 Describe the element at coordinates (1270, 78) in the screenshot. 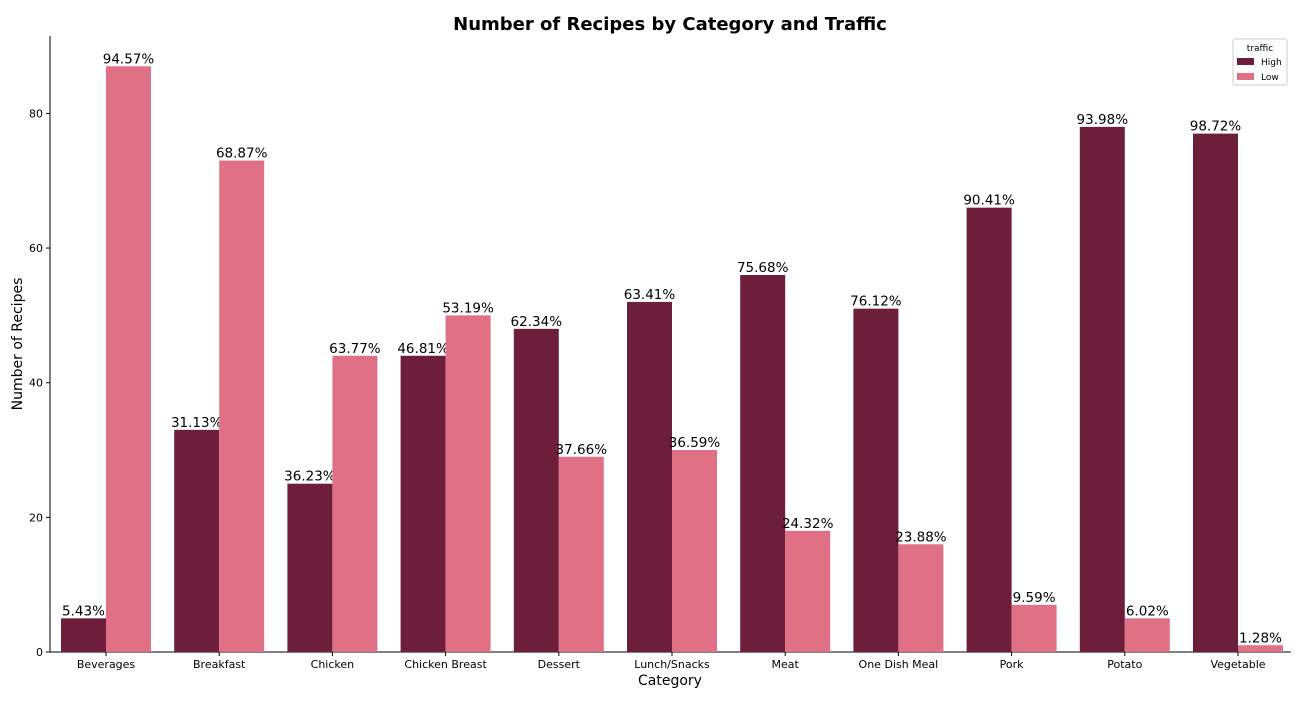

I see `legend-label-low: Low` at that location.